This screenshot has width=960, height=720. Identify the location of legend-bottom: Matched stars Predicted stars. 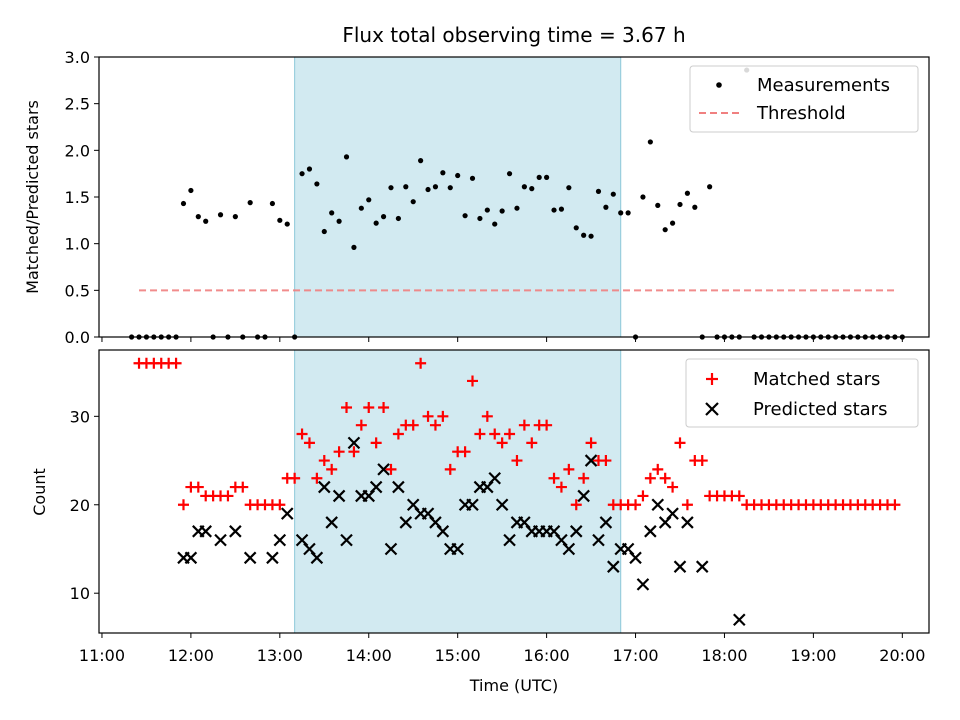
(802, 393).